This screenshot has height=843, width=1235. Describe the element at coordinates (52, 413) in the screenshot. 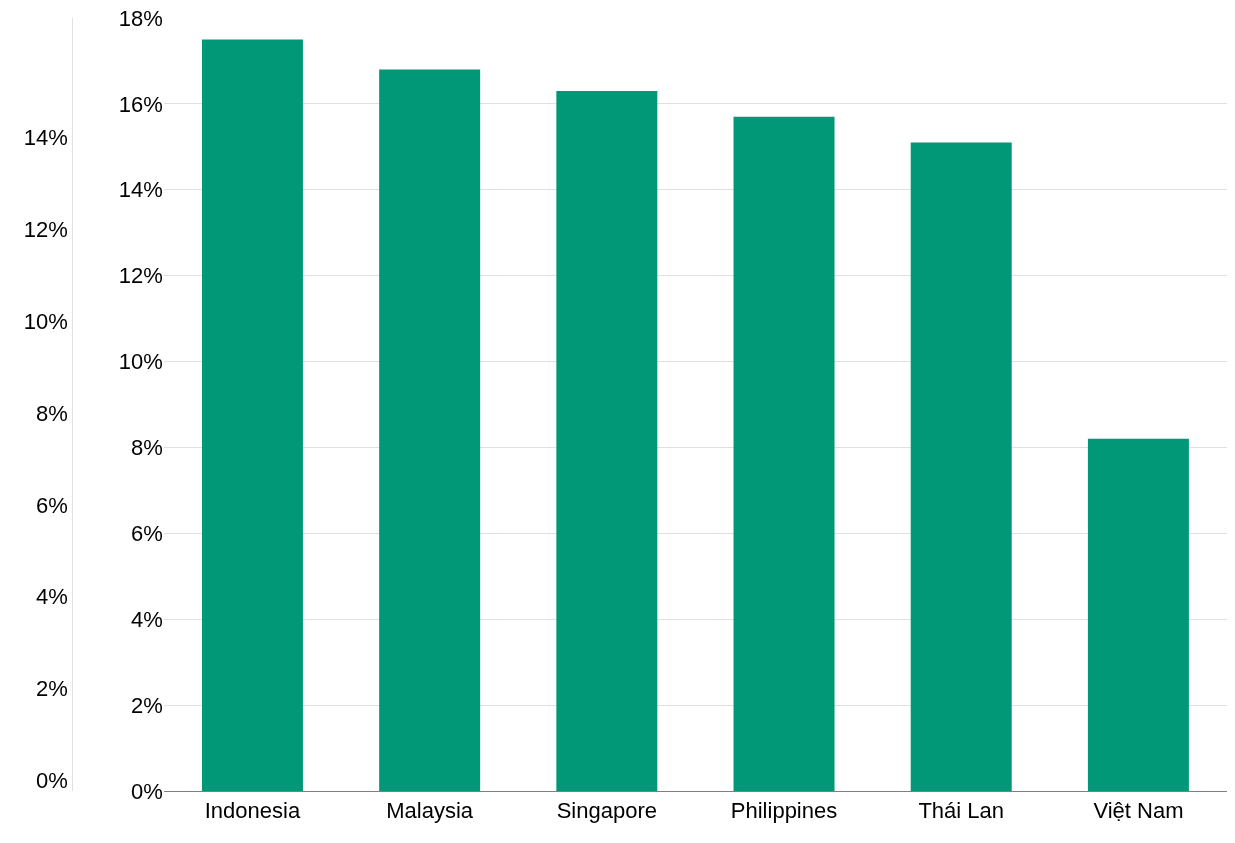

I see `y2-tick-label: 8%` at that location.